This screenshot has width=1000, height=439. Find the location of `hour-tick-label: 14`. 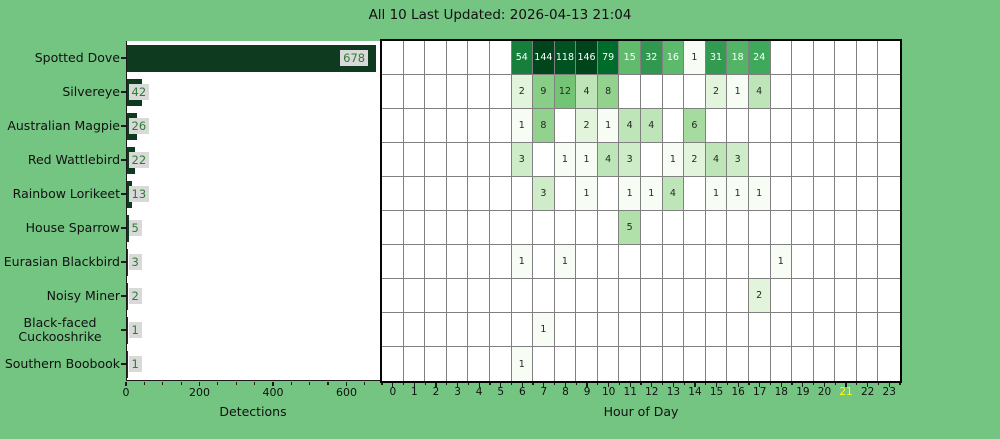

hour-tick-label: 14 is located at coordinates (695, 392).